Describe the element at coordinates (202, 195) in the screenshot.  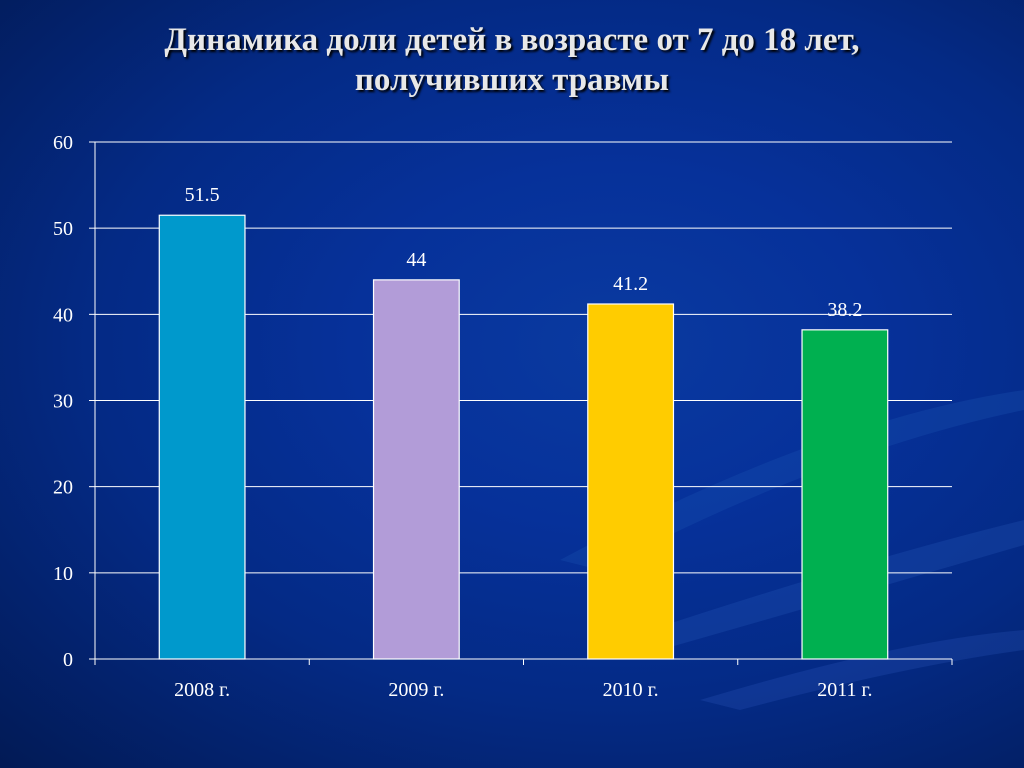
I see `data-label: 51.5` at that location.